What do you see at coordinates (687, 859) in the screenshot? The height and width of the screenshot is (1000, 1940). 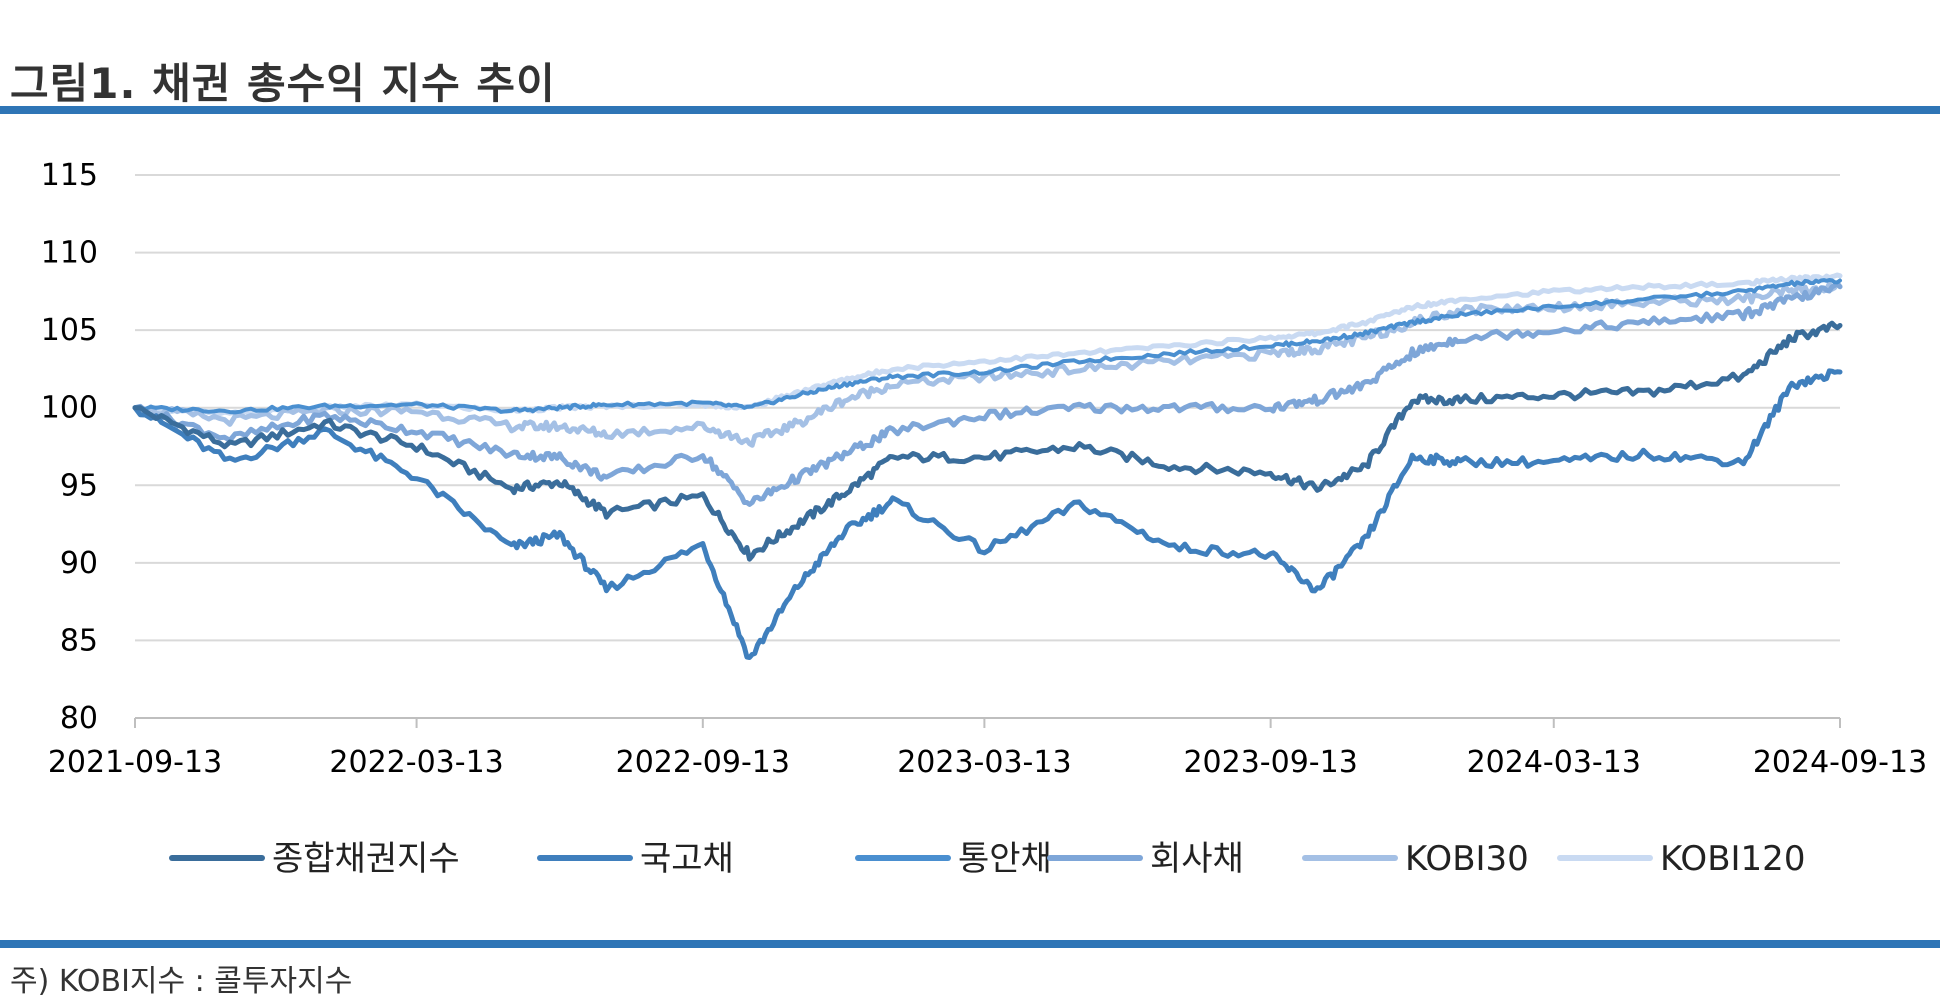 I see `legend-label: 국고채` at bounding box center [687, 859].